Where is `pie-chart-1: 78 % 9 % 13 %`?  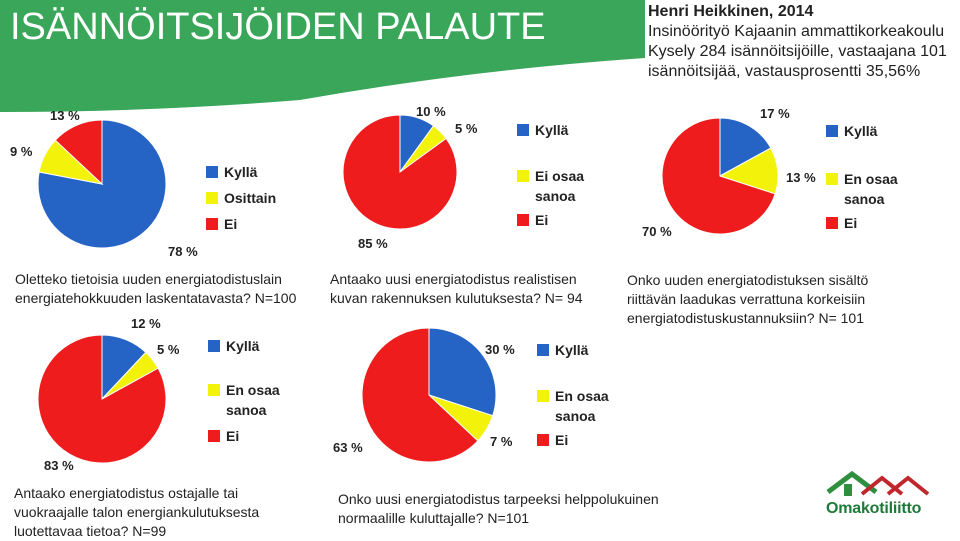
pie-chart-1: 78 % 9 % 13 % is located at coordinates (104, 183).